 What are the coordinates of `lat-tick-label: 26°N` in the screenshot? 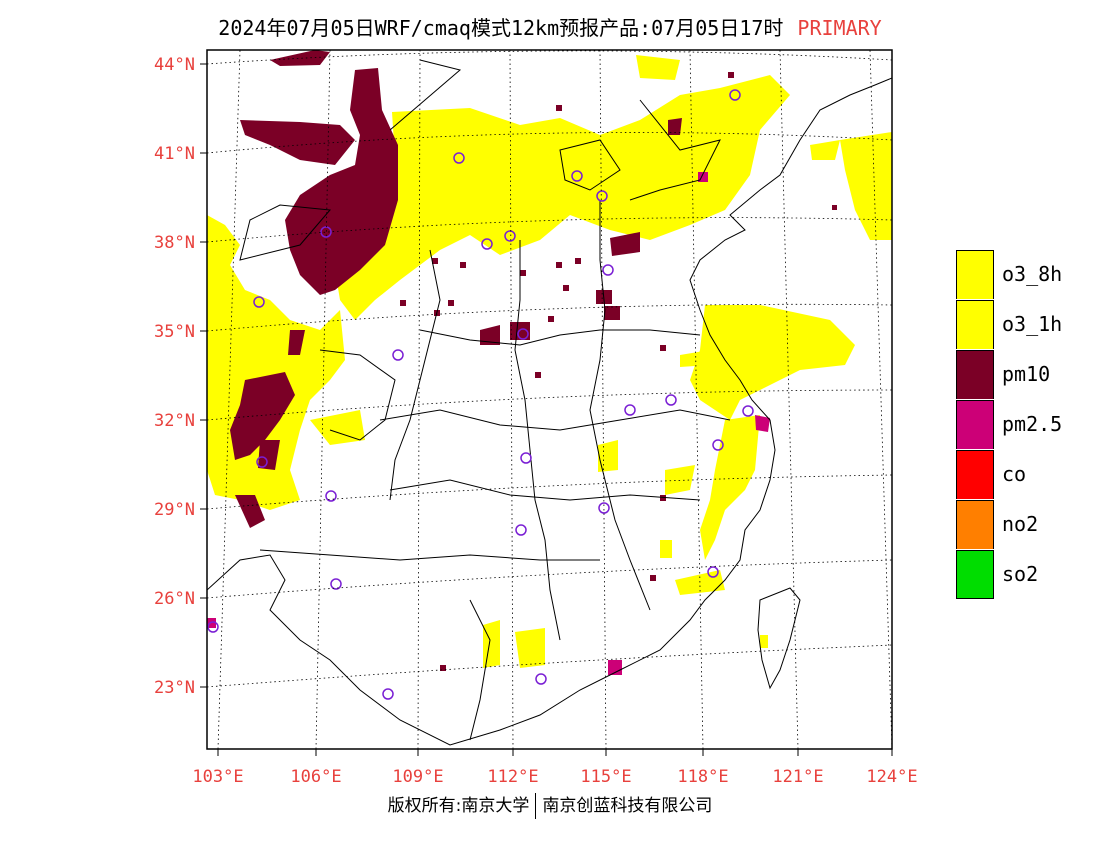 It's located at (174, 599).